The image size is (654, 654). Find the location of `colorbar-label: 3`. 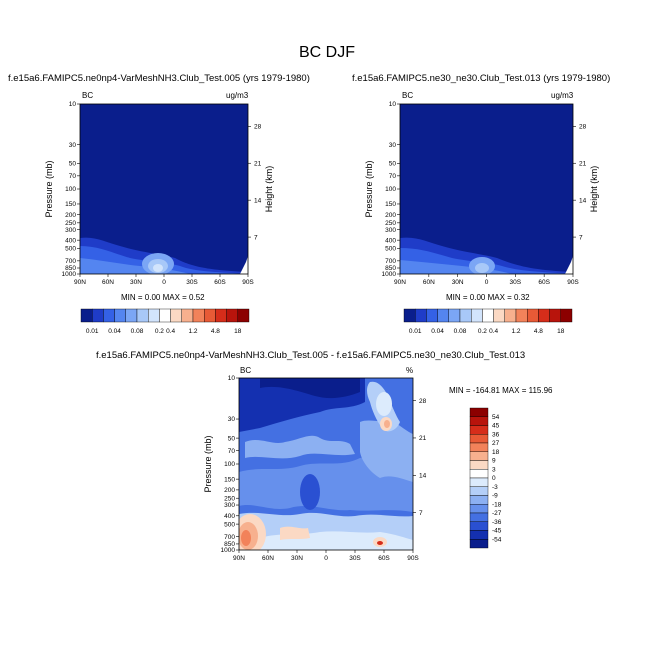

colorbar-label: 3 is located at coordinates (494, 469).